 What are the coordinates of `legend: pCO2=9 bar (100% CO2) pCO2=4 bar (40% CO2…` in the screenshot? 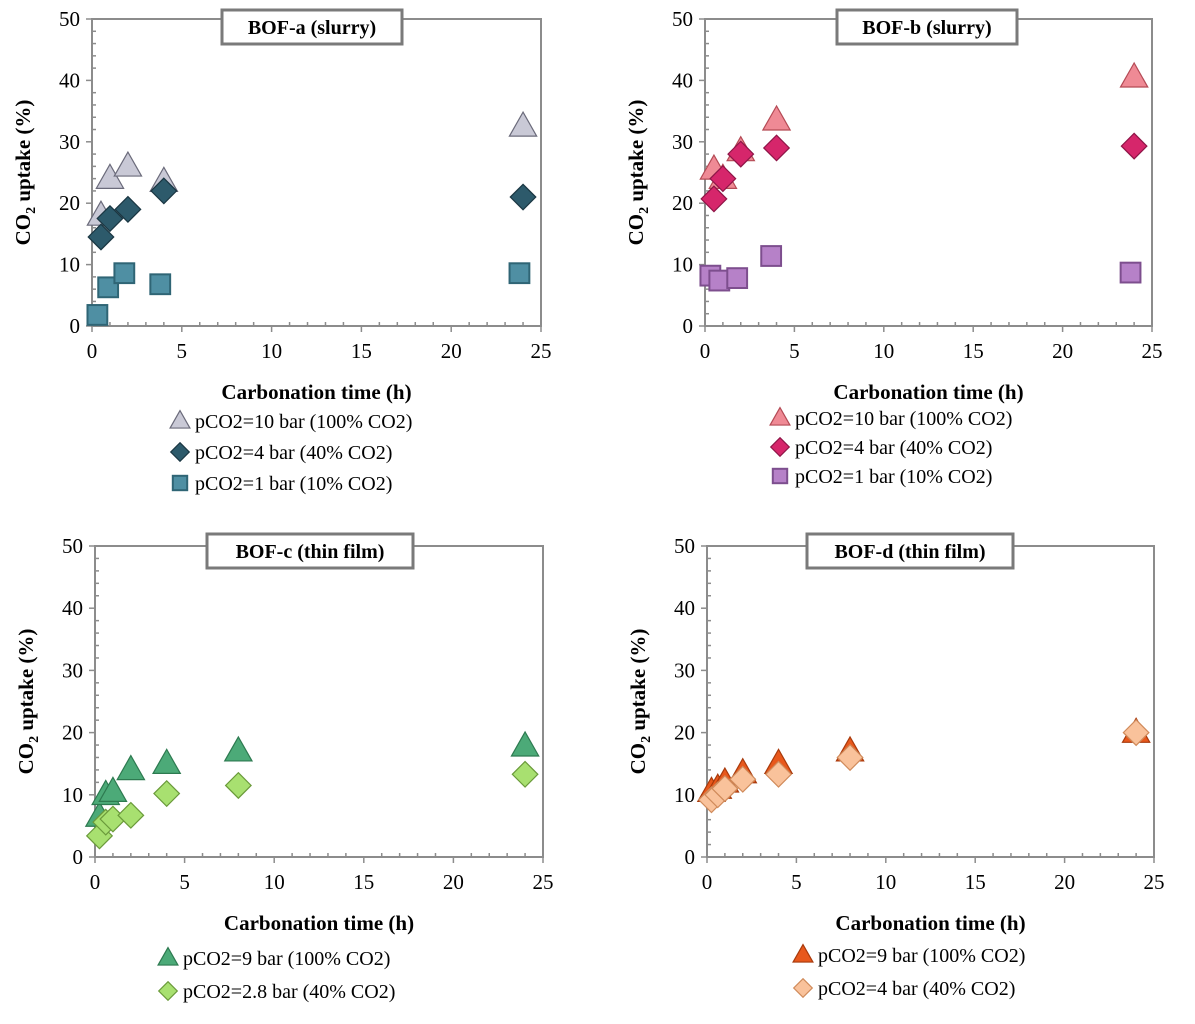 It's located at (908, 971).